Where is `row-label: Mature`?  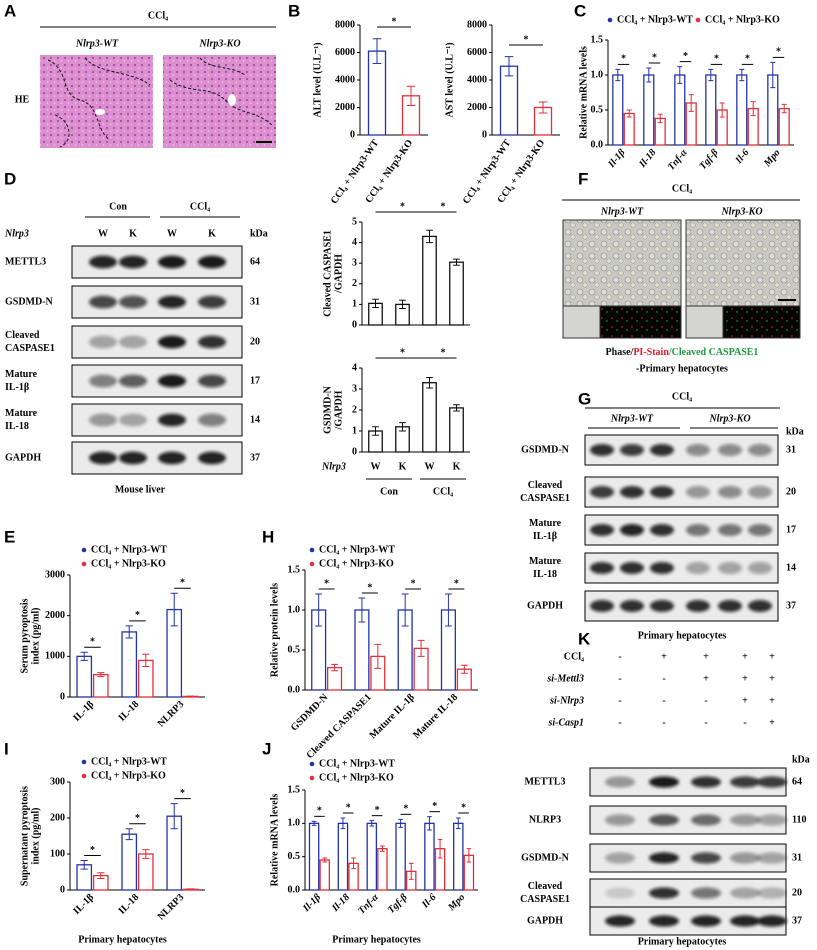 row-label: Mature is located at coordinates (21, 374).